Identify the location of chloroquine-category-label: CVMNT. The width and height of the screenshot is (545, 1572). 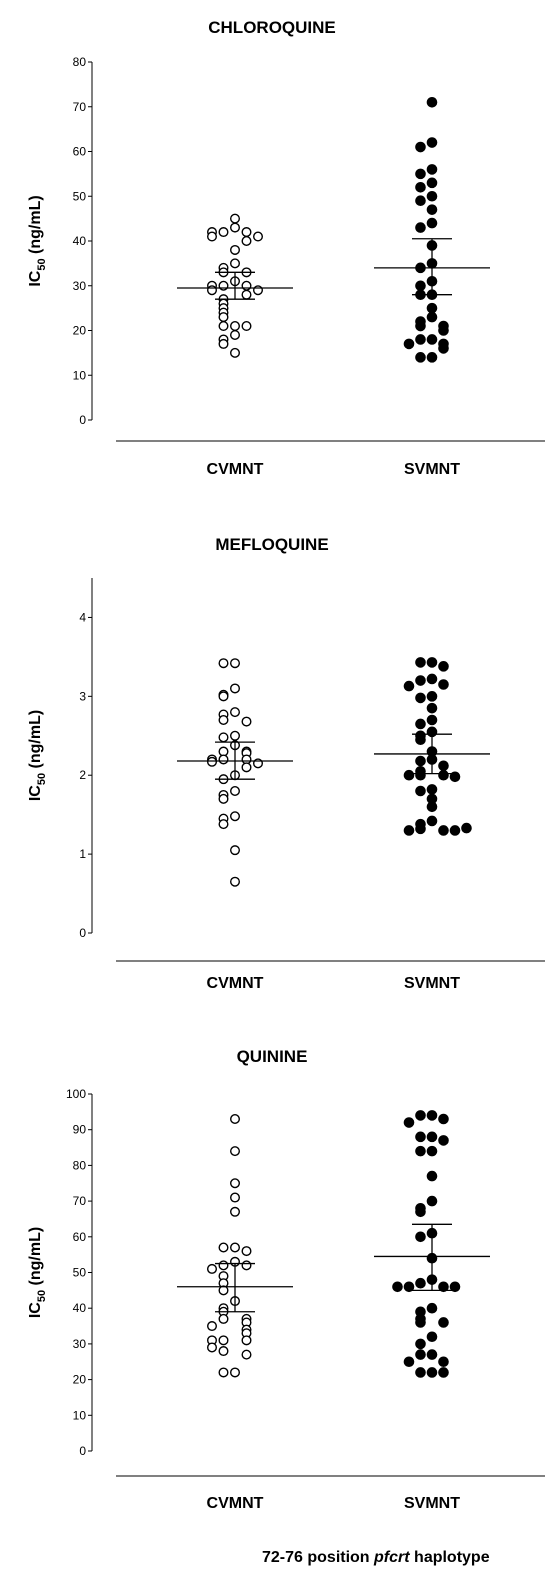
(235, 469).